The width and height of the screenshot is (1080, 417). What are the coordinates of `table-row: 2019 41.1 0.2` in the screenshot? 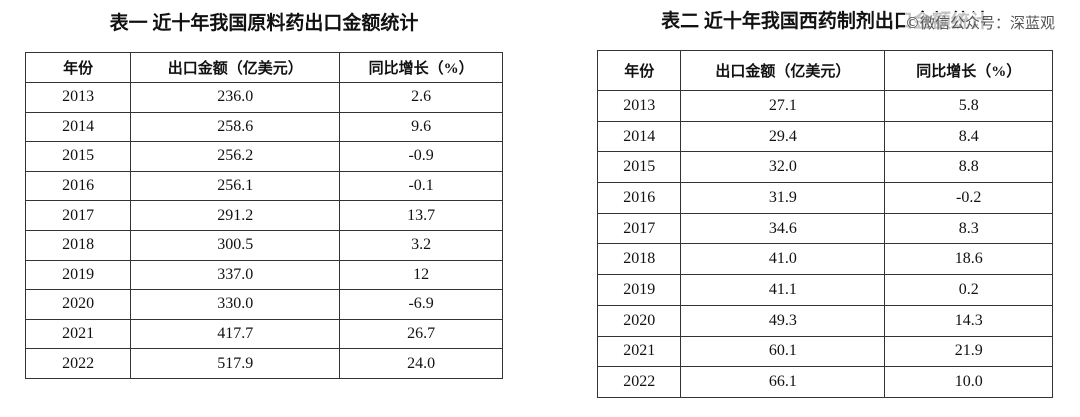 It's located at (824, 290).